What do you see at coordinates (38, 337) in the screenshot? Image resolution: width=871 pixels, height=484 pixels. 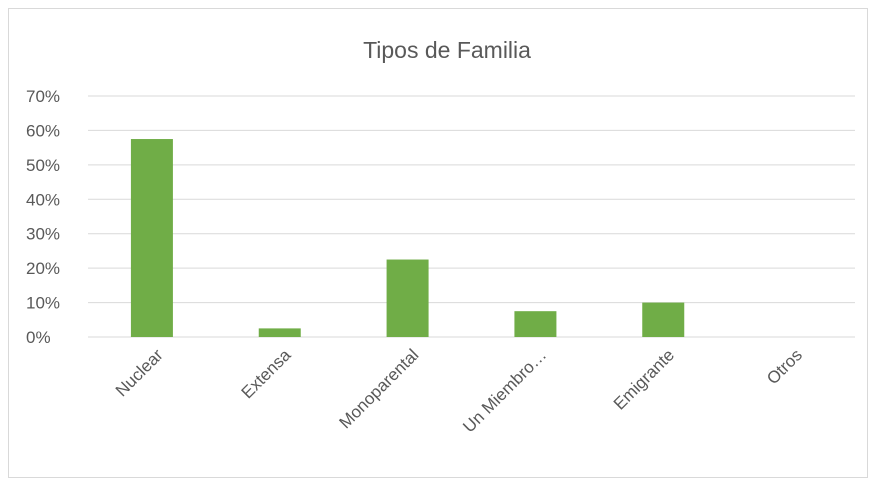 I see `y-tick-label: 0%` at bounding box center [38, 337].